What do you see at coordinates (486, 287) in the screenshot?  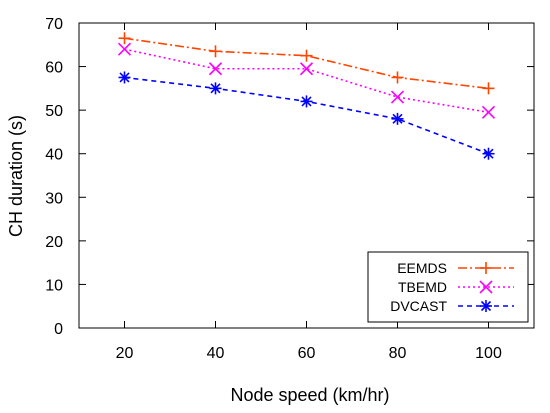 I see `legend-marker-tbemd` at bounding box center [486, 287].